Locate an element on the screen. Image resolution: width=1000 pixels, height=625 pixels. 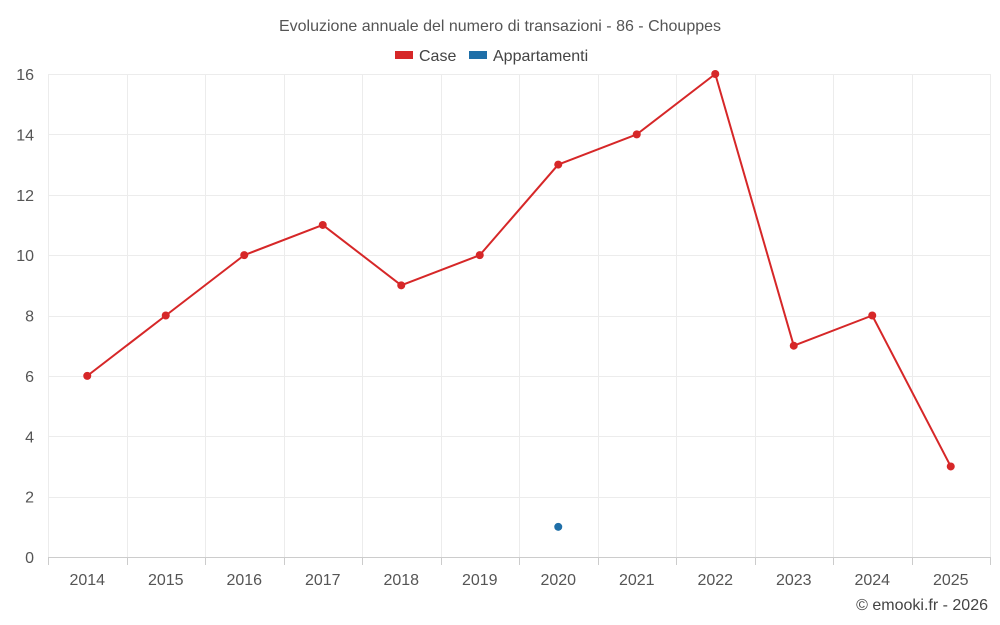
x-tick-label: 2020 is located at coordinates (558, 580).